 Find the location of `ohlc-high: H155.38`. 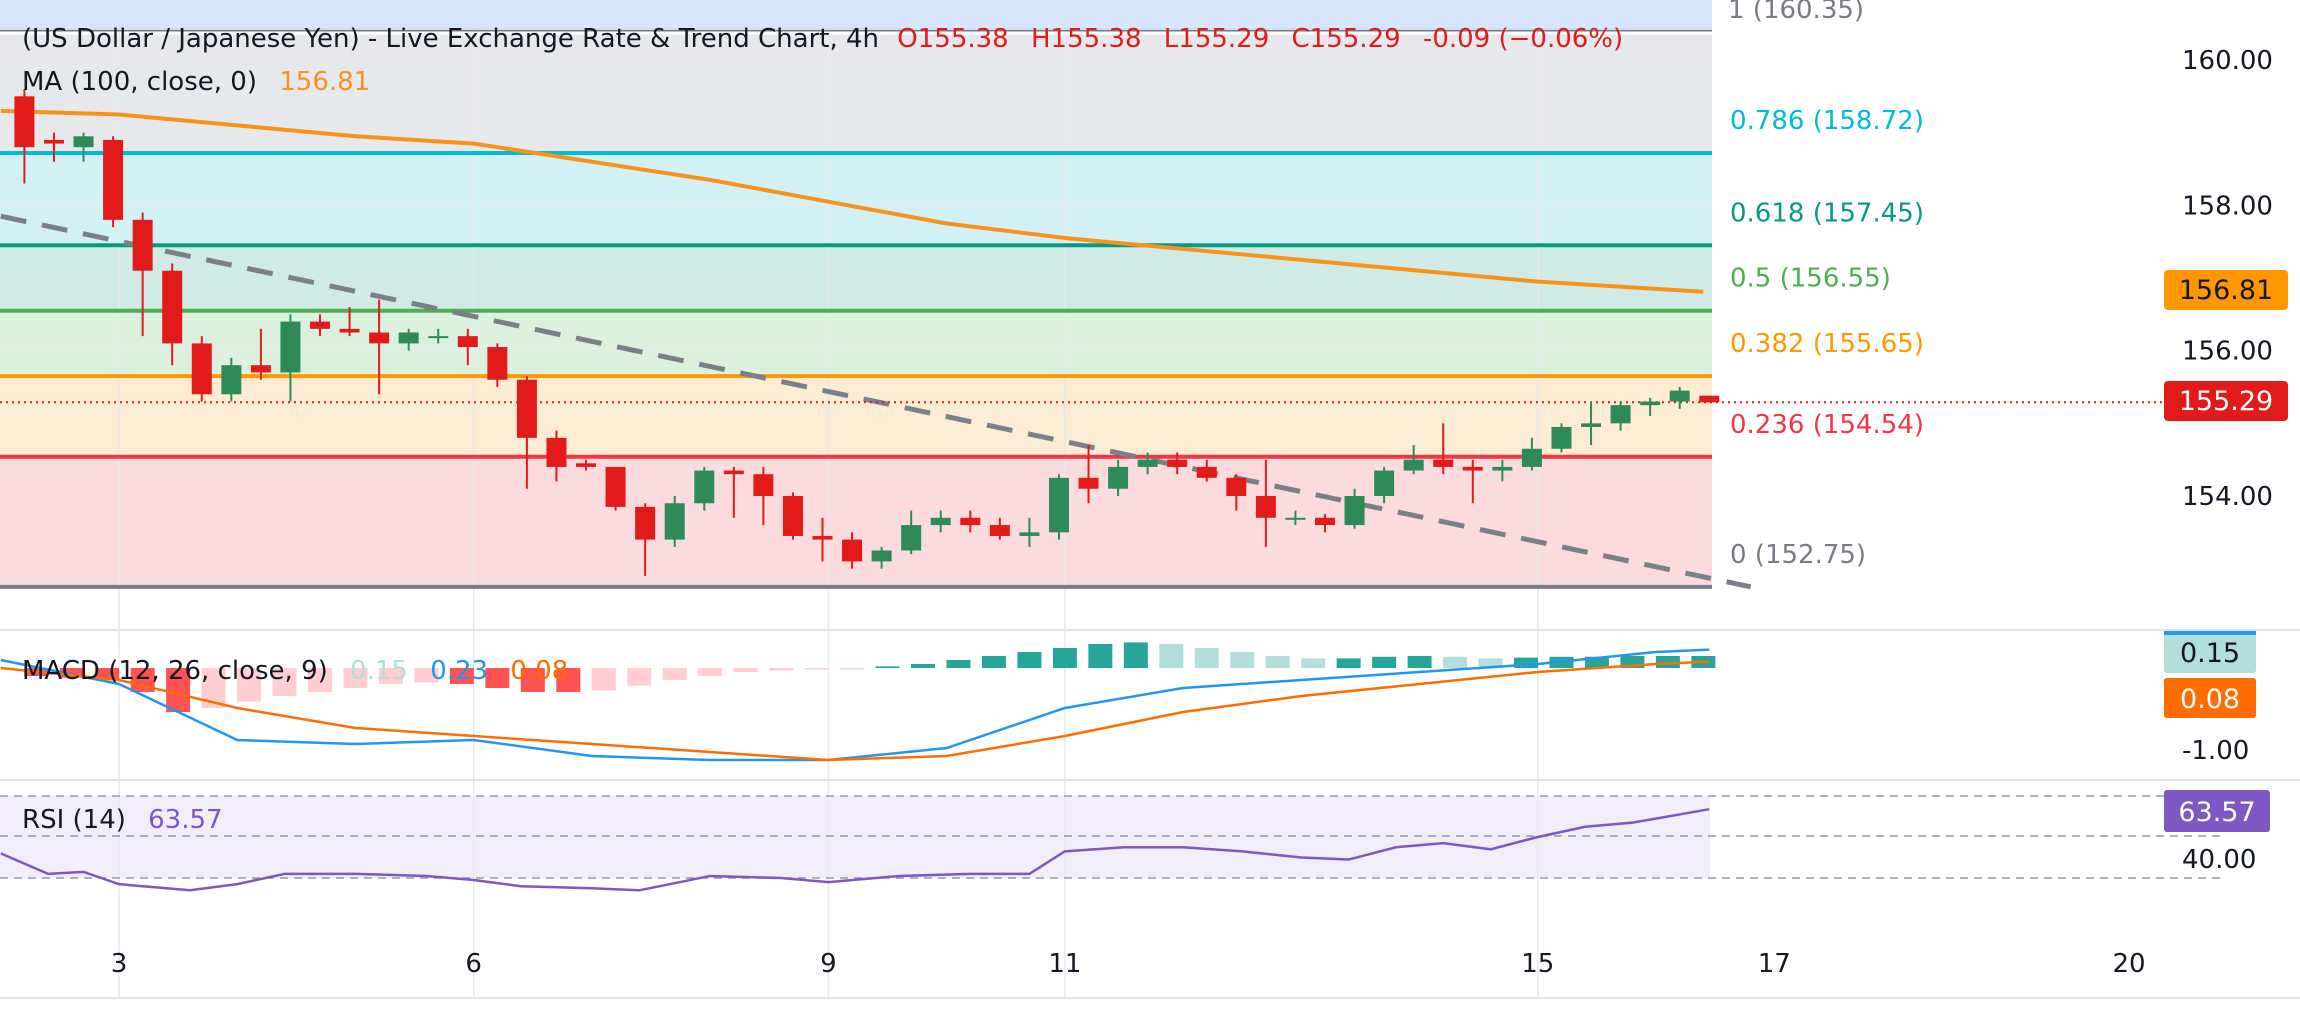

ohlc-high: H155.38 is located at coordinates (1086, 39).